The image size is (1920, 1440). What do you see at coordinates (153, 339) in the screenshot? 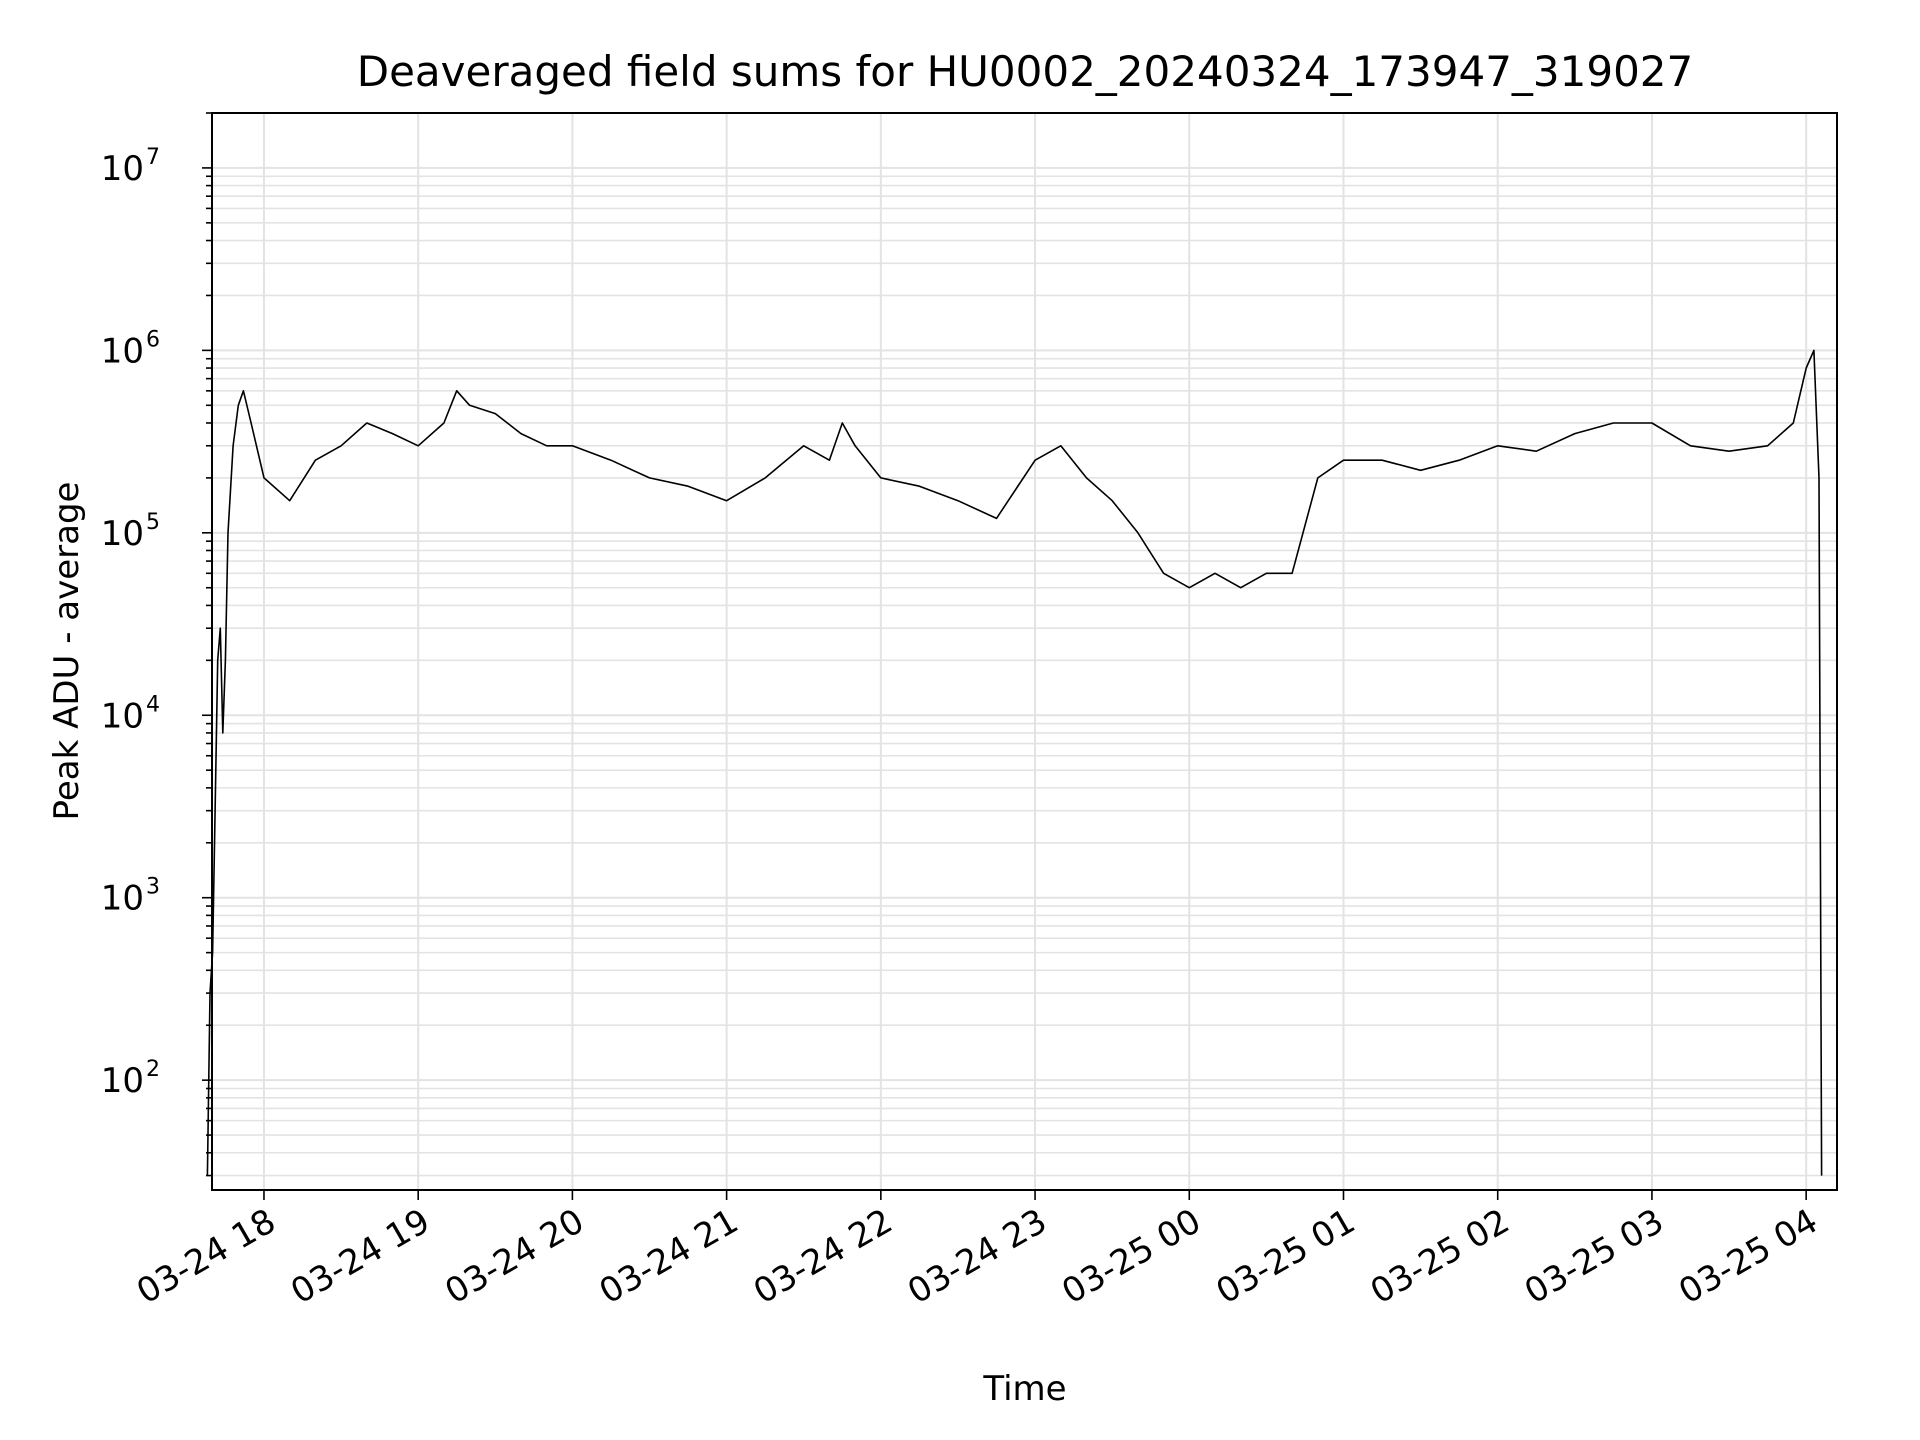
I see `y-tick-exponent: 6` at bounding box center [153, 339].